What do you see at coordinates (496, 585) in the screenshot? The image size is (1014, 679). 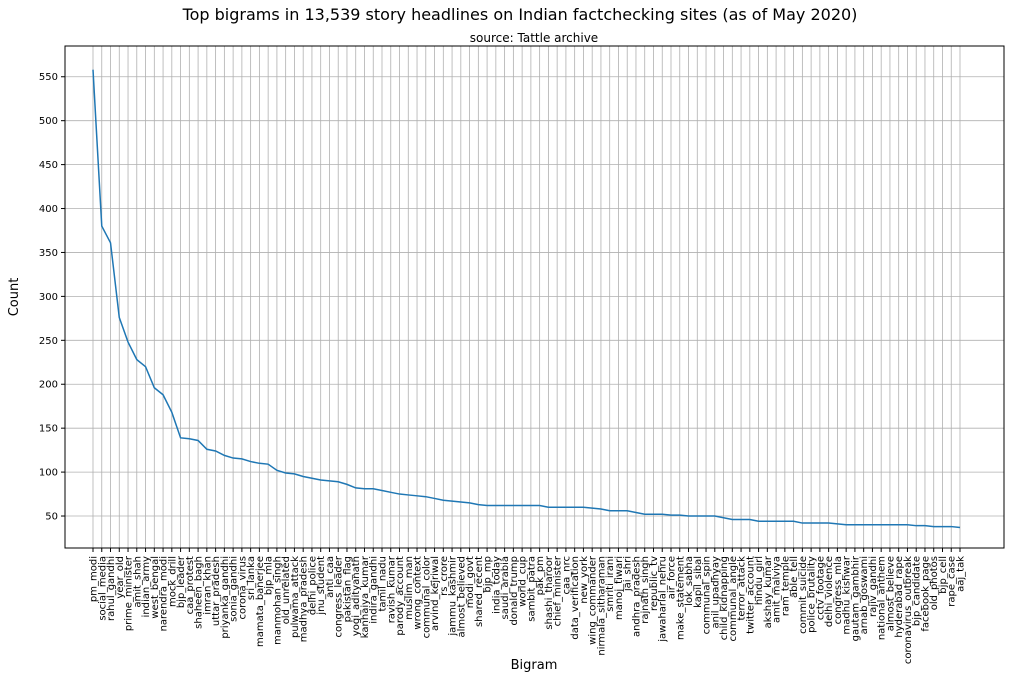 I see `x-tick-label: india_today` at bounding box center [496, 585].